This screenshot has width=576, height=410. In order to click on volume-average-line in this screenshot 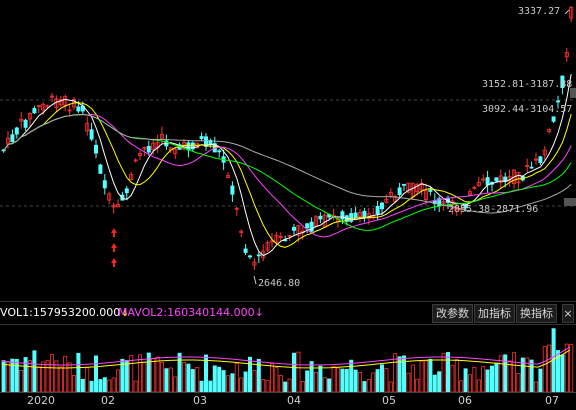, I will do `click(286, 356)`.